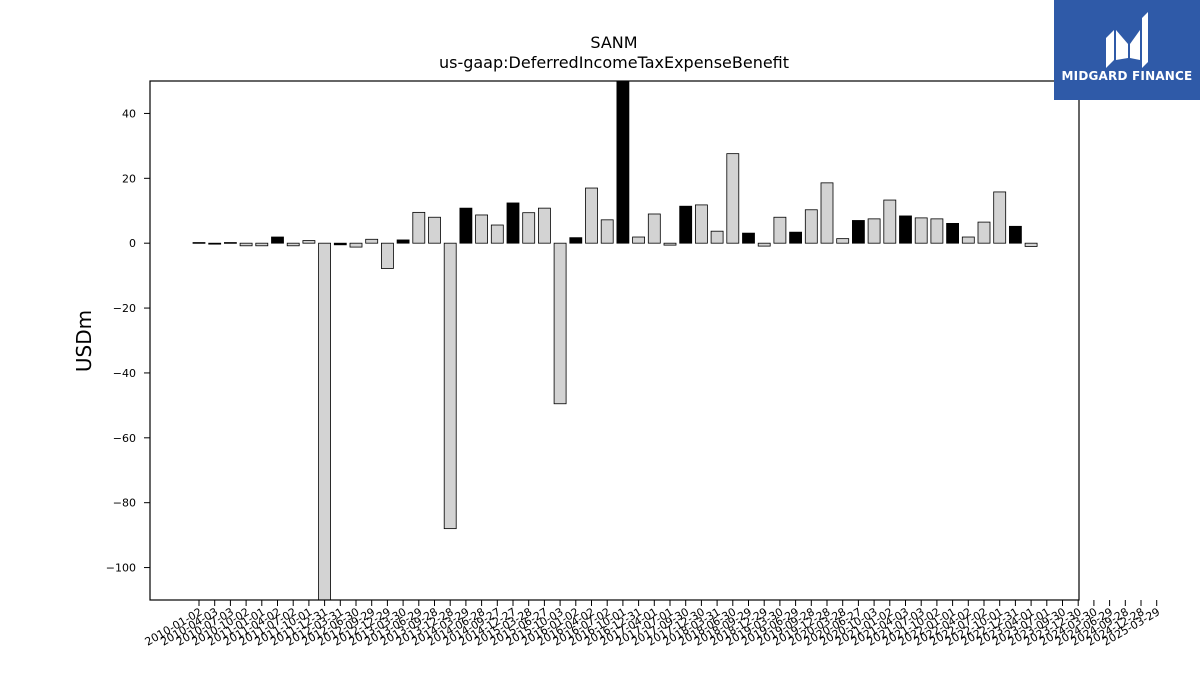  What do you see at coordinates (129, 113) in the screenshot?
I see `y-tick-label: 40` at bounding box center [129, 113].